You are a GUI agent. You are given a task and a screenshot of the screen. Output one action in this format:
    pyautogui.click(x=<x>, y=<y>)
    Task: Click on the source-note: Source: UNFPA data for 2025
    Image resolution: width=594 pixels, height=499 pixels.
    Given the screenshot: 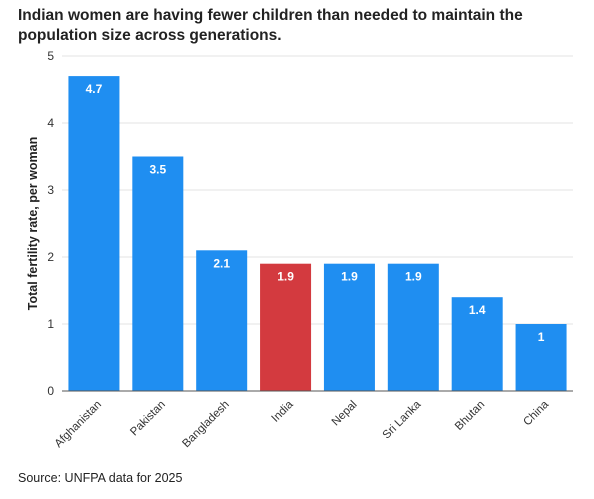 What is the action you would take?
    pyautogui.click(x=100, y=478)
    